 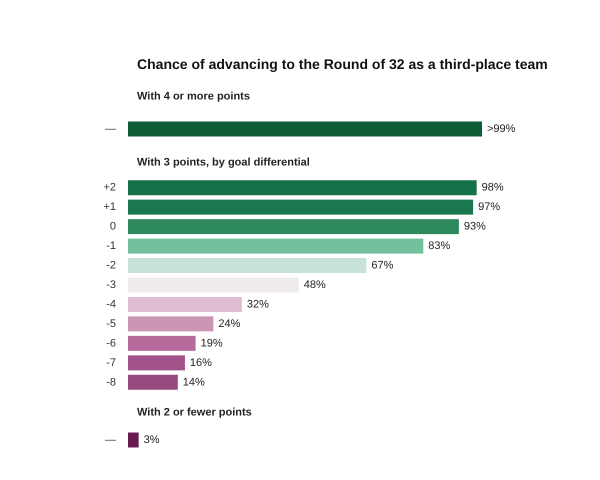 I want to click on data-label: 24%, so click(x=229, y=324).